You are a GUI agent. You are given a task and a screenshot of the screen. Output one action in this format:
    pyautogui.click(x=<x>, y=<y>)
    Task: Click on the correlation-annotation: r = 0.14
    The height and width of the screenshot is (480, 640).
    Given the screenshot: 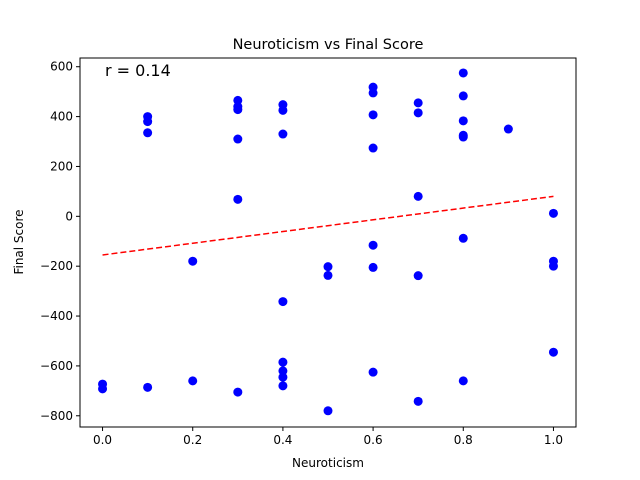 What is the action you would take?
    pyautogui.click(x=138, y=70)
    